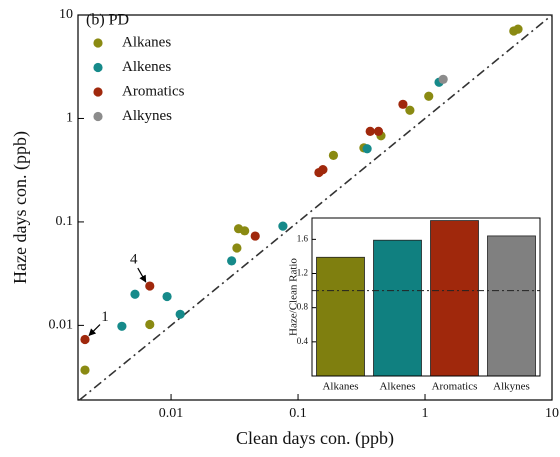 The height and width of the screenshot is (457, 560). Describe the element at coordinates (171, 413) in the screenshot. I see `x-tick-label: 0.01` at that location.